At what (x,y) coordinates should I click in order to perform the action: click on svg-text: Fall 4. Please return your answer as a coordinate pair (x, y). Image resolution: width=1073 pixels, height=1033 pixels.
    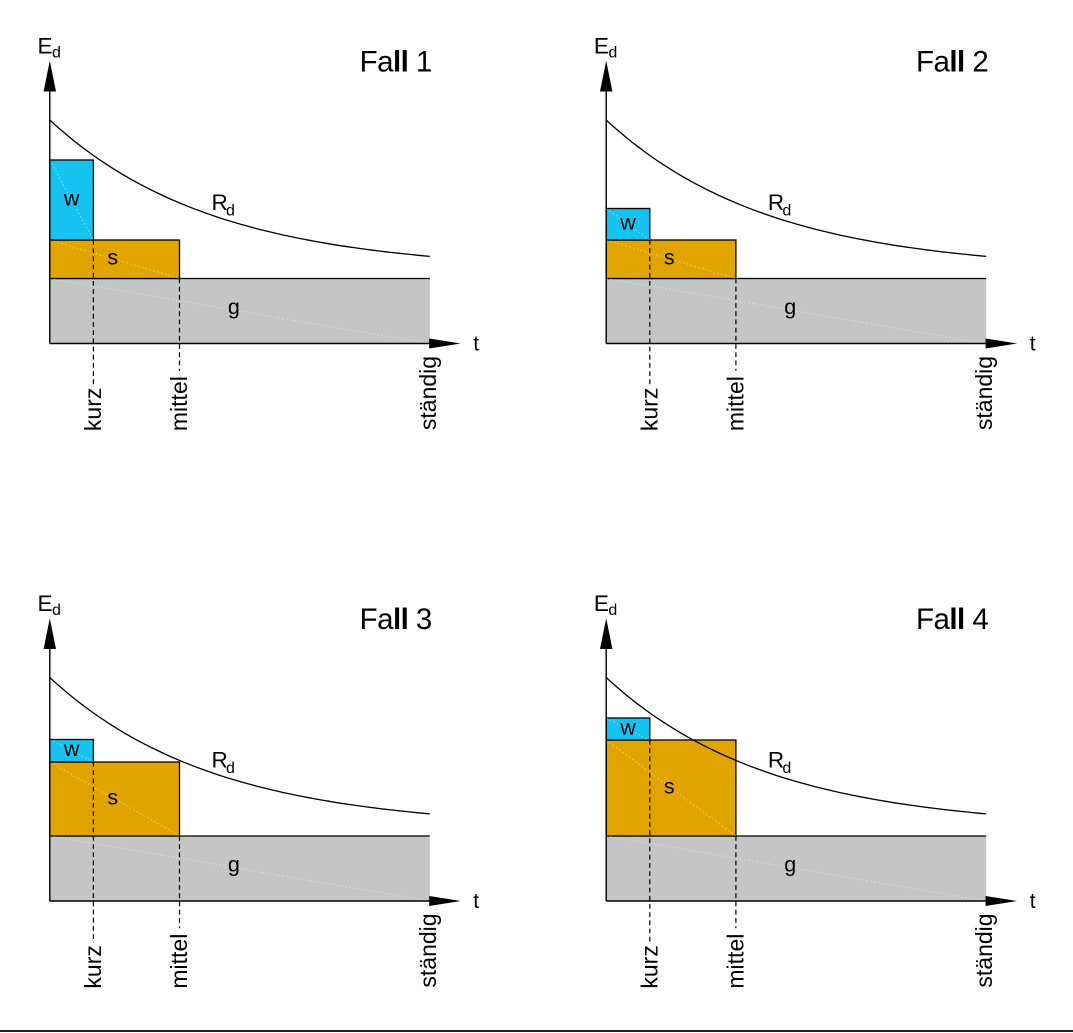
    Looking at the image, I should click on (952, 619).